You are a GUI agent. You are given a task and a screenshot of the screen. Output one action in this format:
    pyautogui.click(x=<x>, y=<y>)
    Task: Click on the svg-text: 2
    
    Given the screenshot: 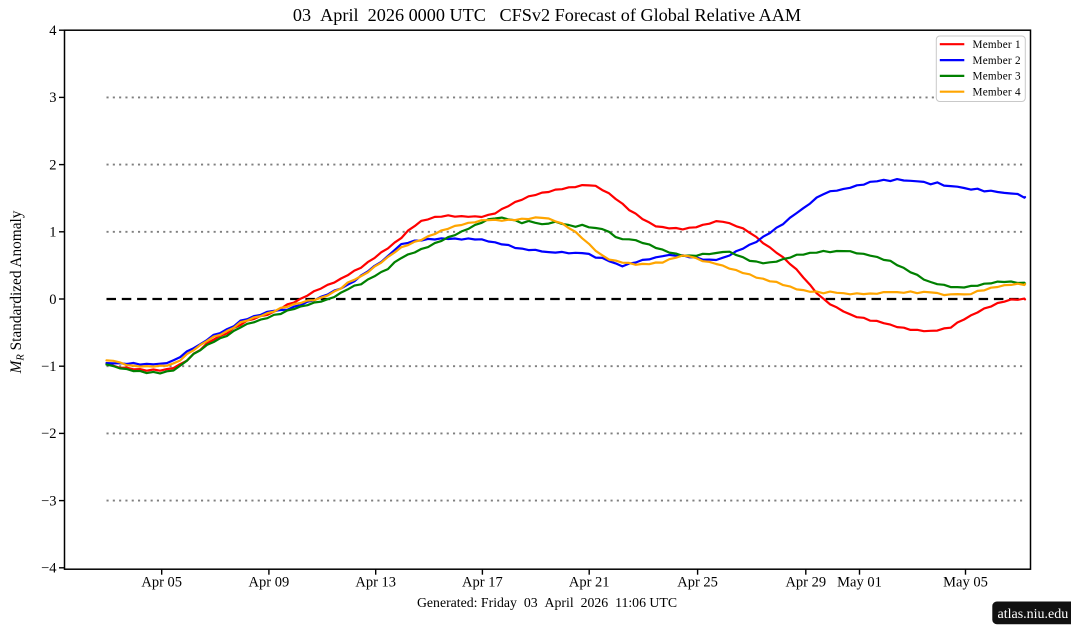 What is the action you would take?
    pyautogui.click(x=52, y=165)
    